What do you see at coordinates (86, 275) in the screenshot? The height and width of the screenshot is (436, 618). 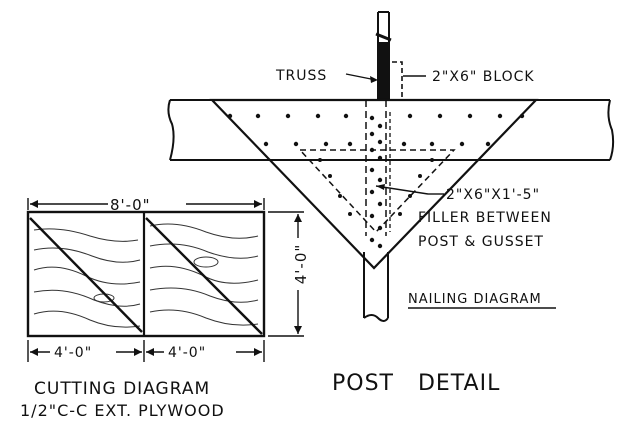 I see `cut-line-left` at bounding box center [86, 275].